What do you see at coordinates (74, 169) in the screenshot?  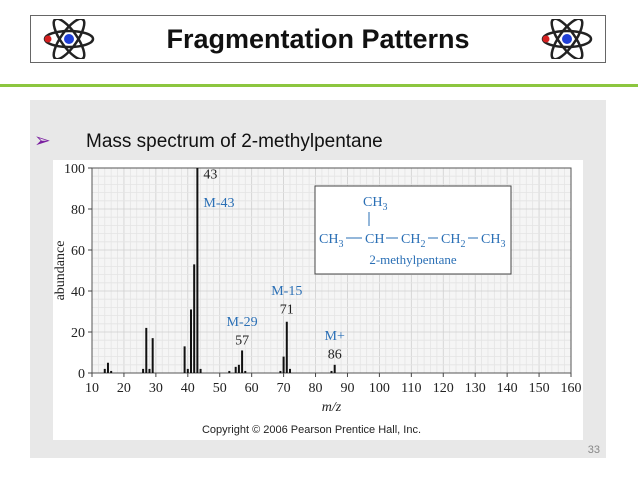 I see `y-tick-label: 100` at bounding box center [74, 169].